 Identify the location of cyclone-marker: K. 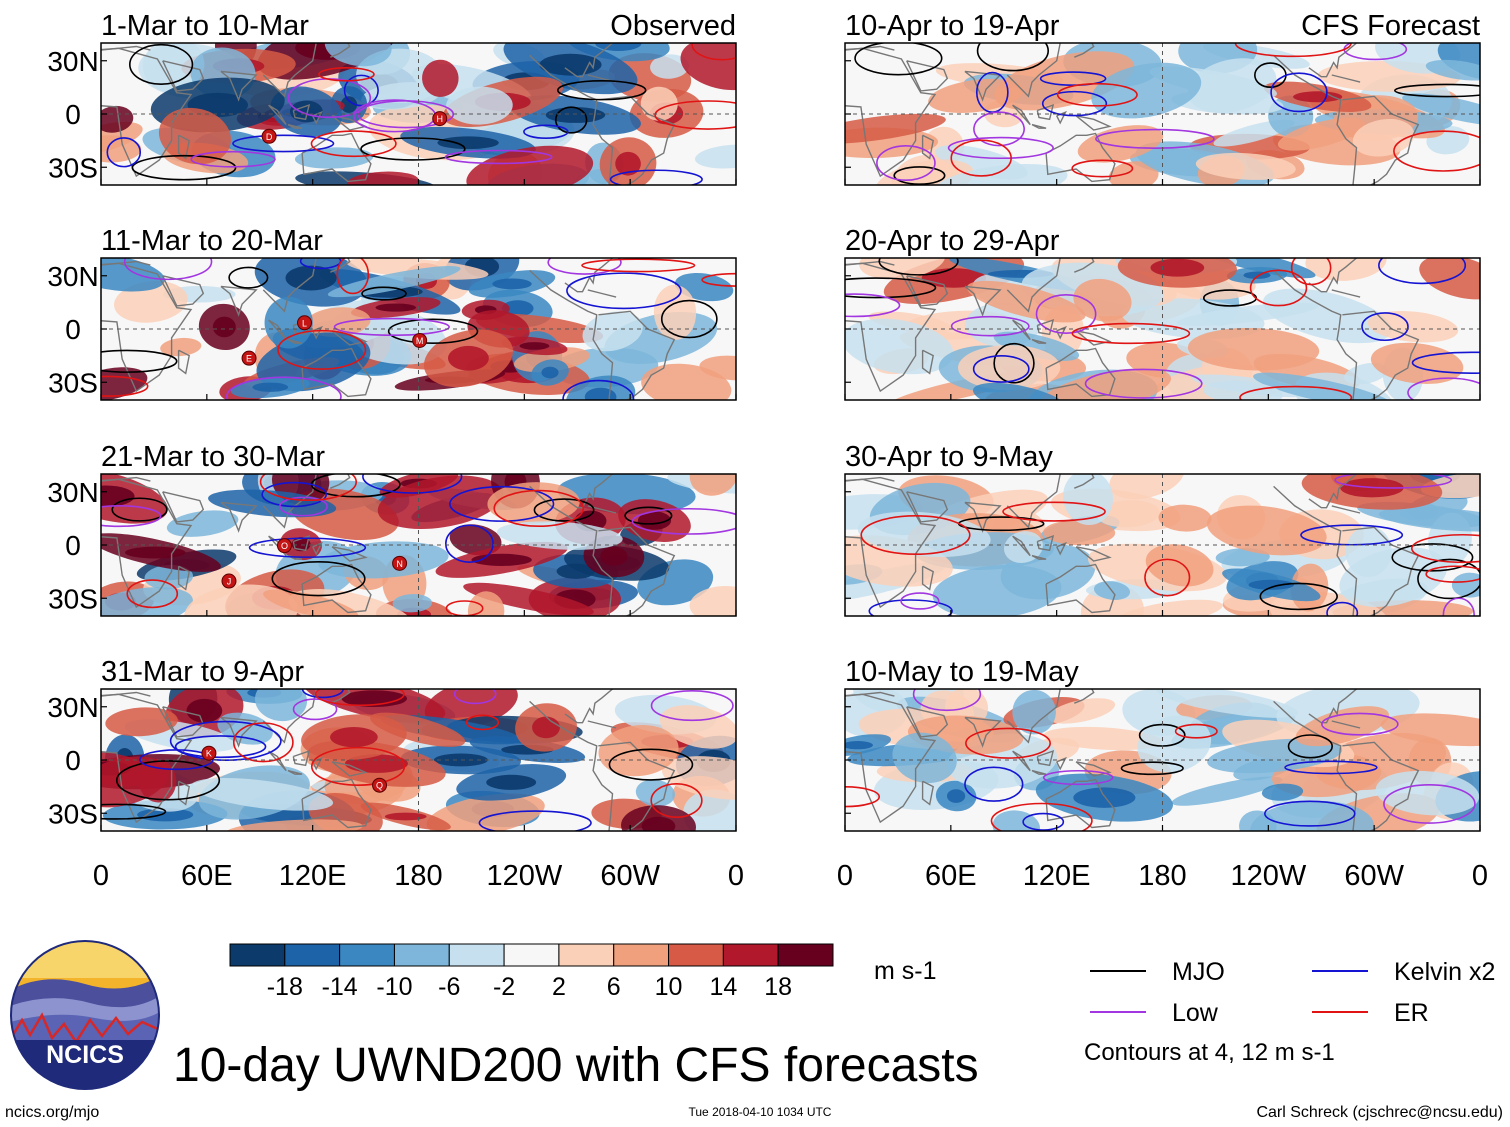
(209, 753).